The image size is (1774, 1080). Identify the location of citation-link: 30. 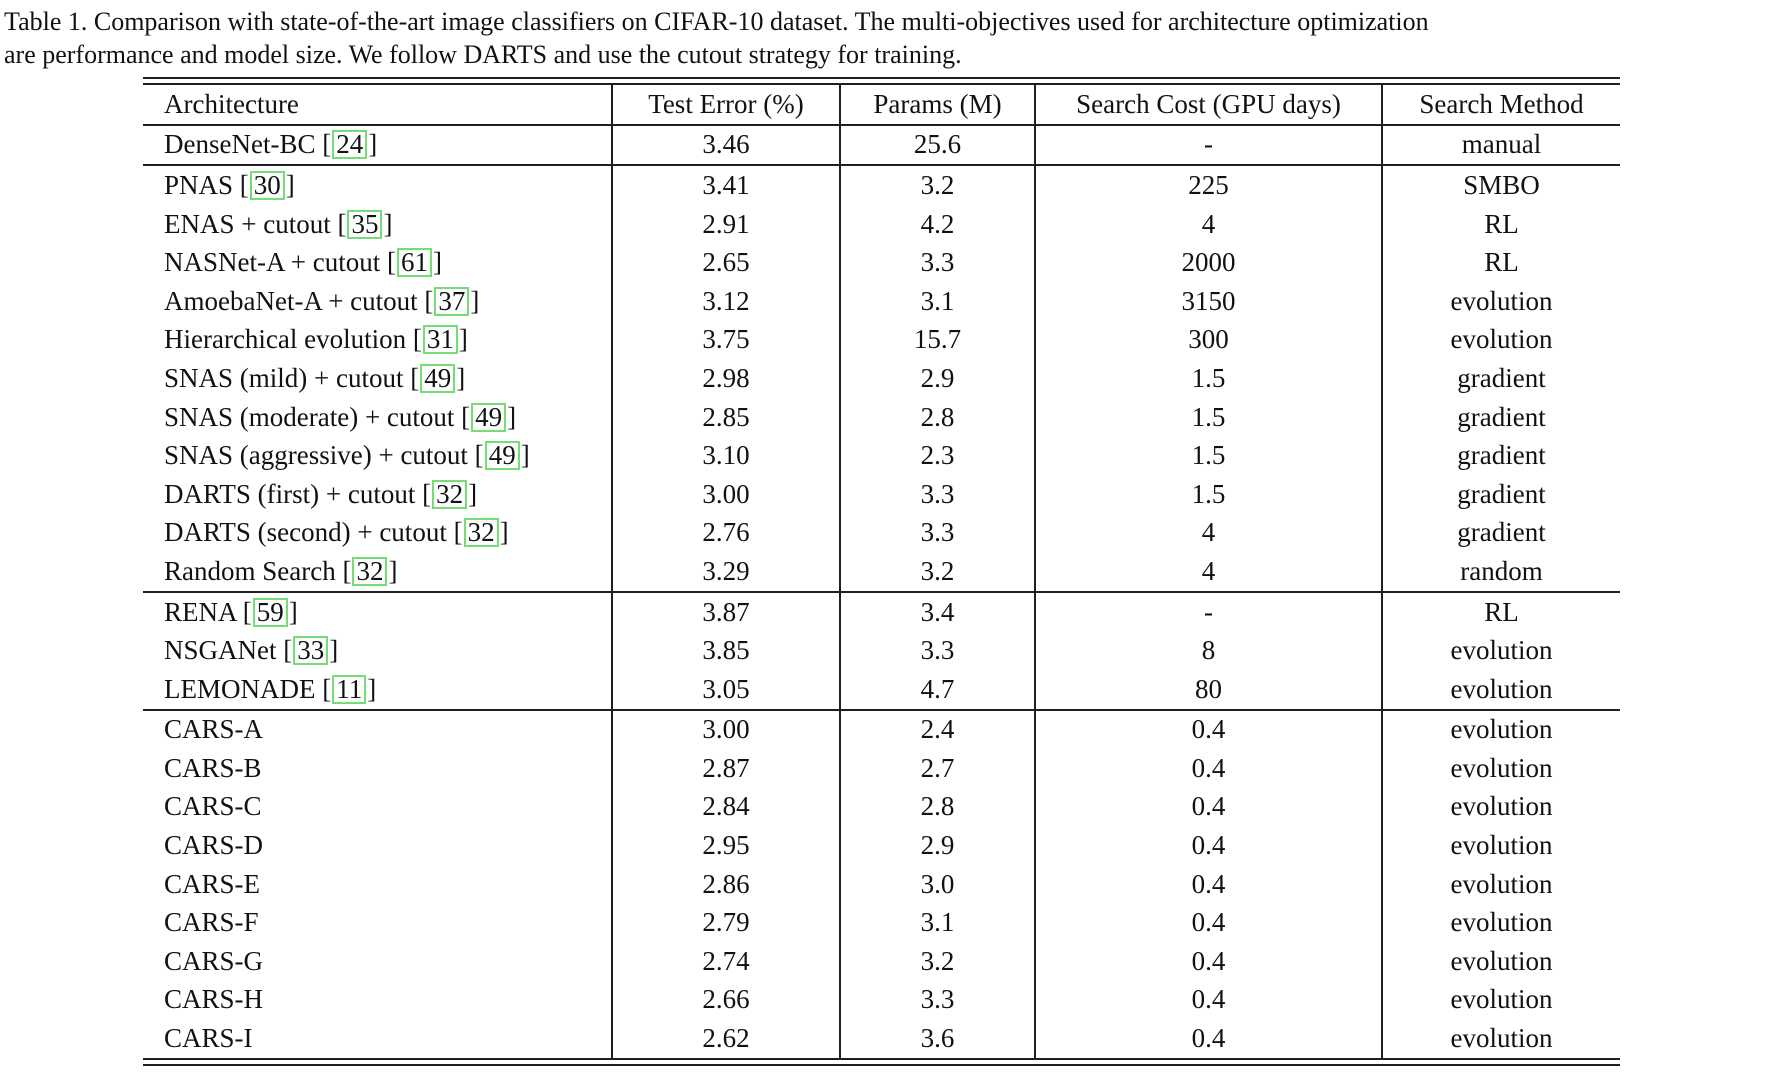
(267, 185).